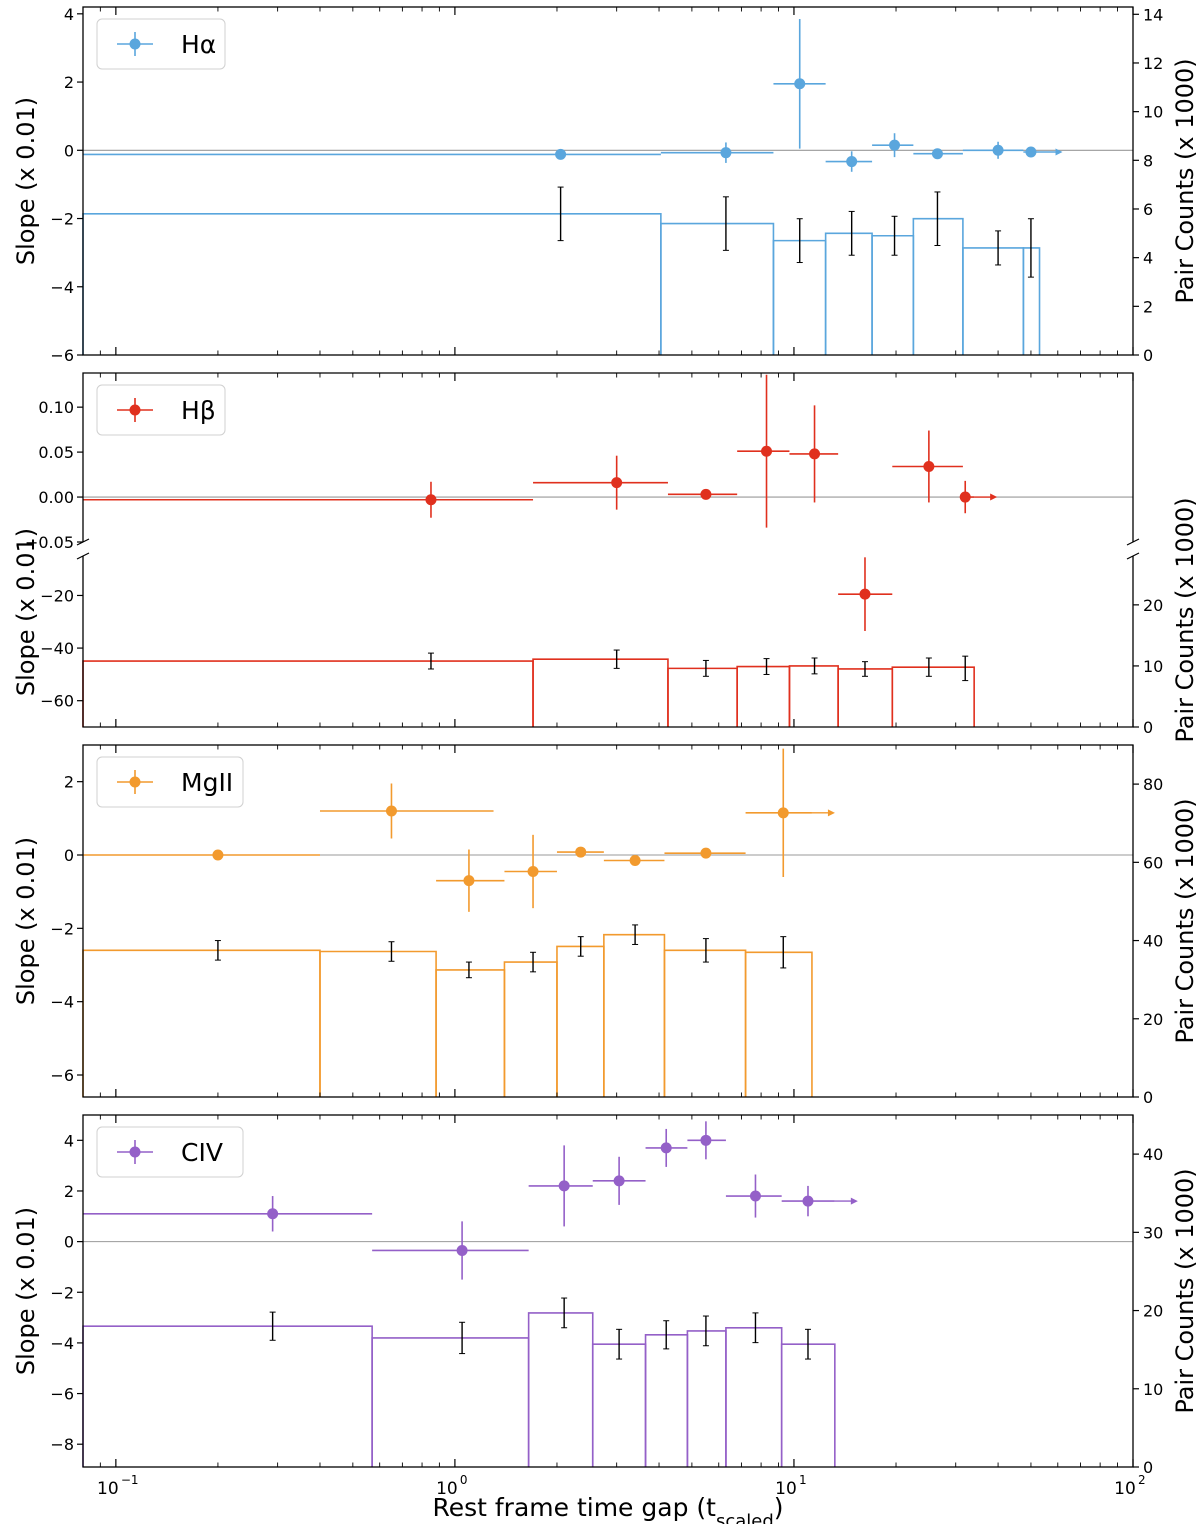 The image size is (1200, 1528). What do you see at coordinates (464, 1480) in the screenshot?
I see `x-tick-exponent: 0` at bounding box center [464, 1480].